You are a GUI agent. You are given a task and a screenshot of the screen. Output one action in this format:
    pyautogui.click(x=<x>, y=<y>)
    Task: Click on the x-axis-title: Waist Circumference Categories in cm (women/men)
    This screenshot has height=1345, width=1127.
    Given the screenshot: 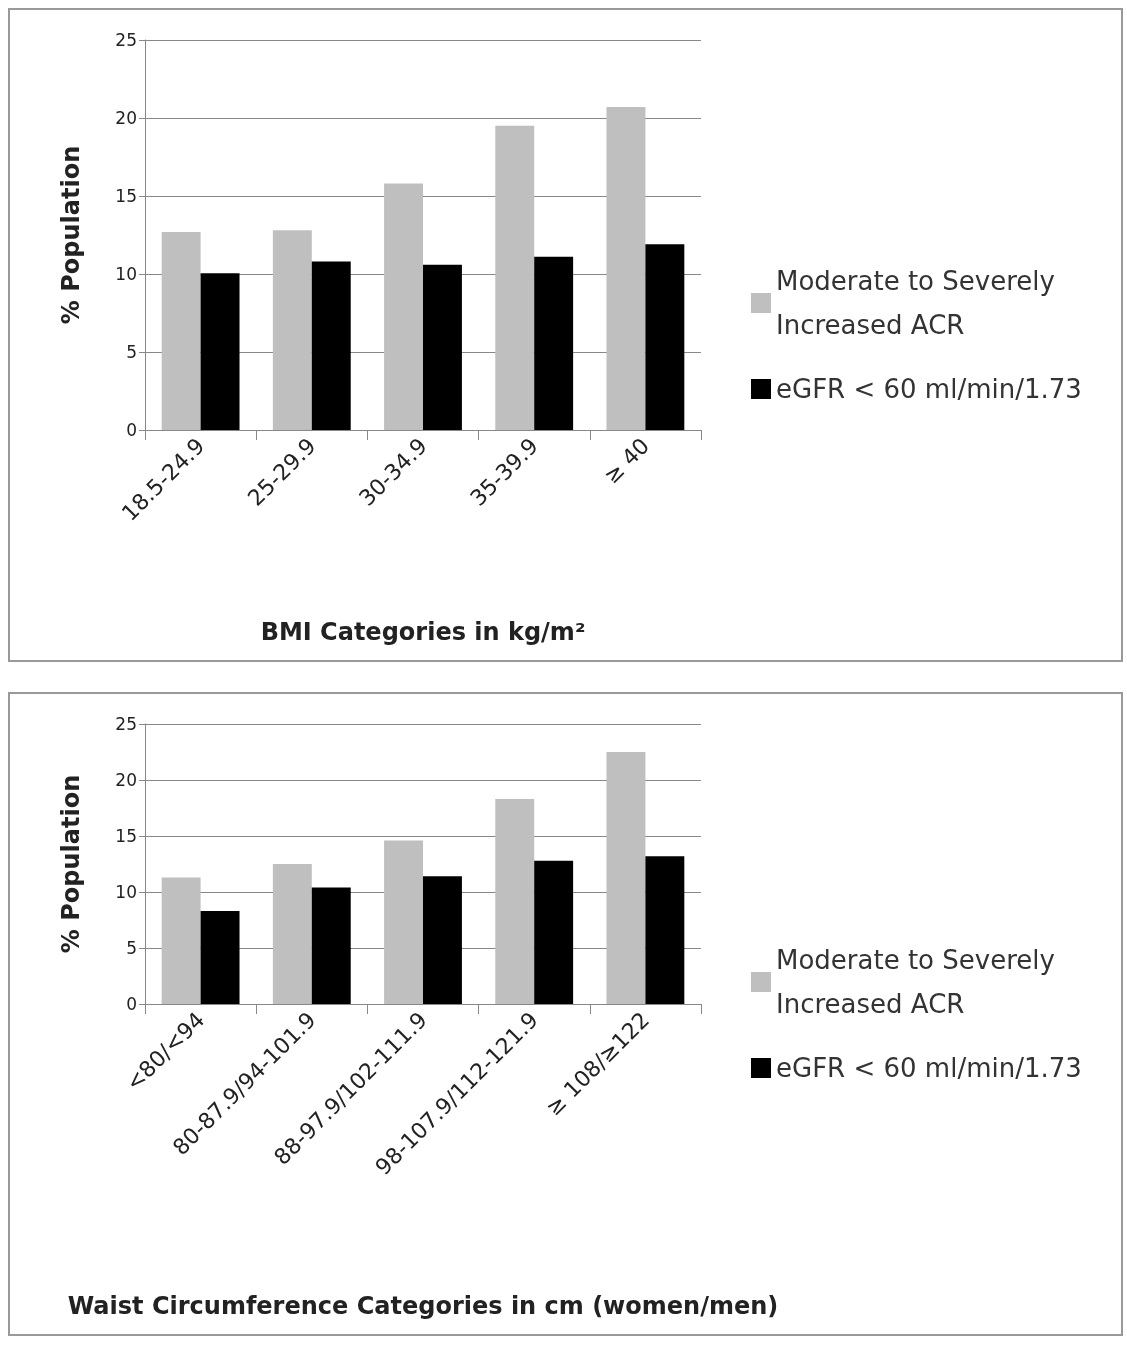 What is the action you would take?
    pyautogui.click(x=423, y=1306)
    